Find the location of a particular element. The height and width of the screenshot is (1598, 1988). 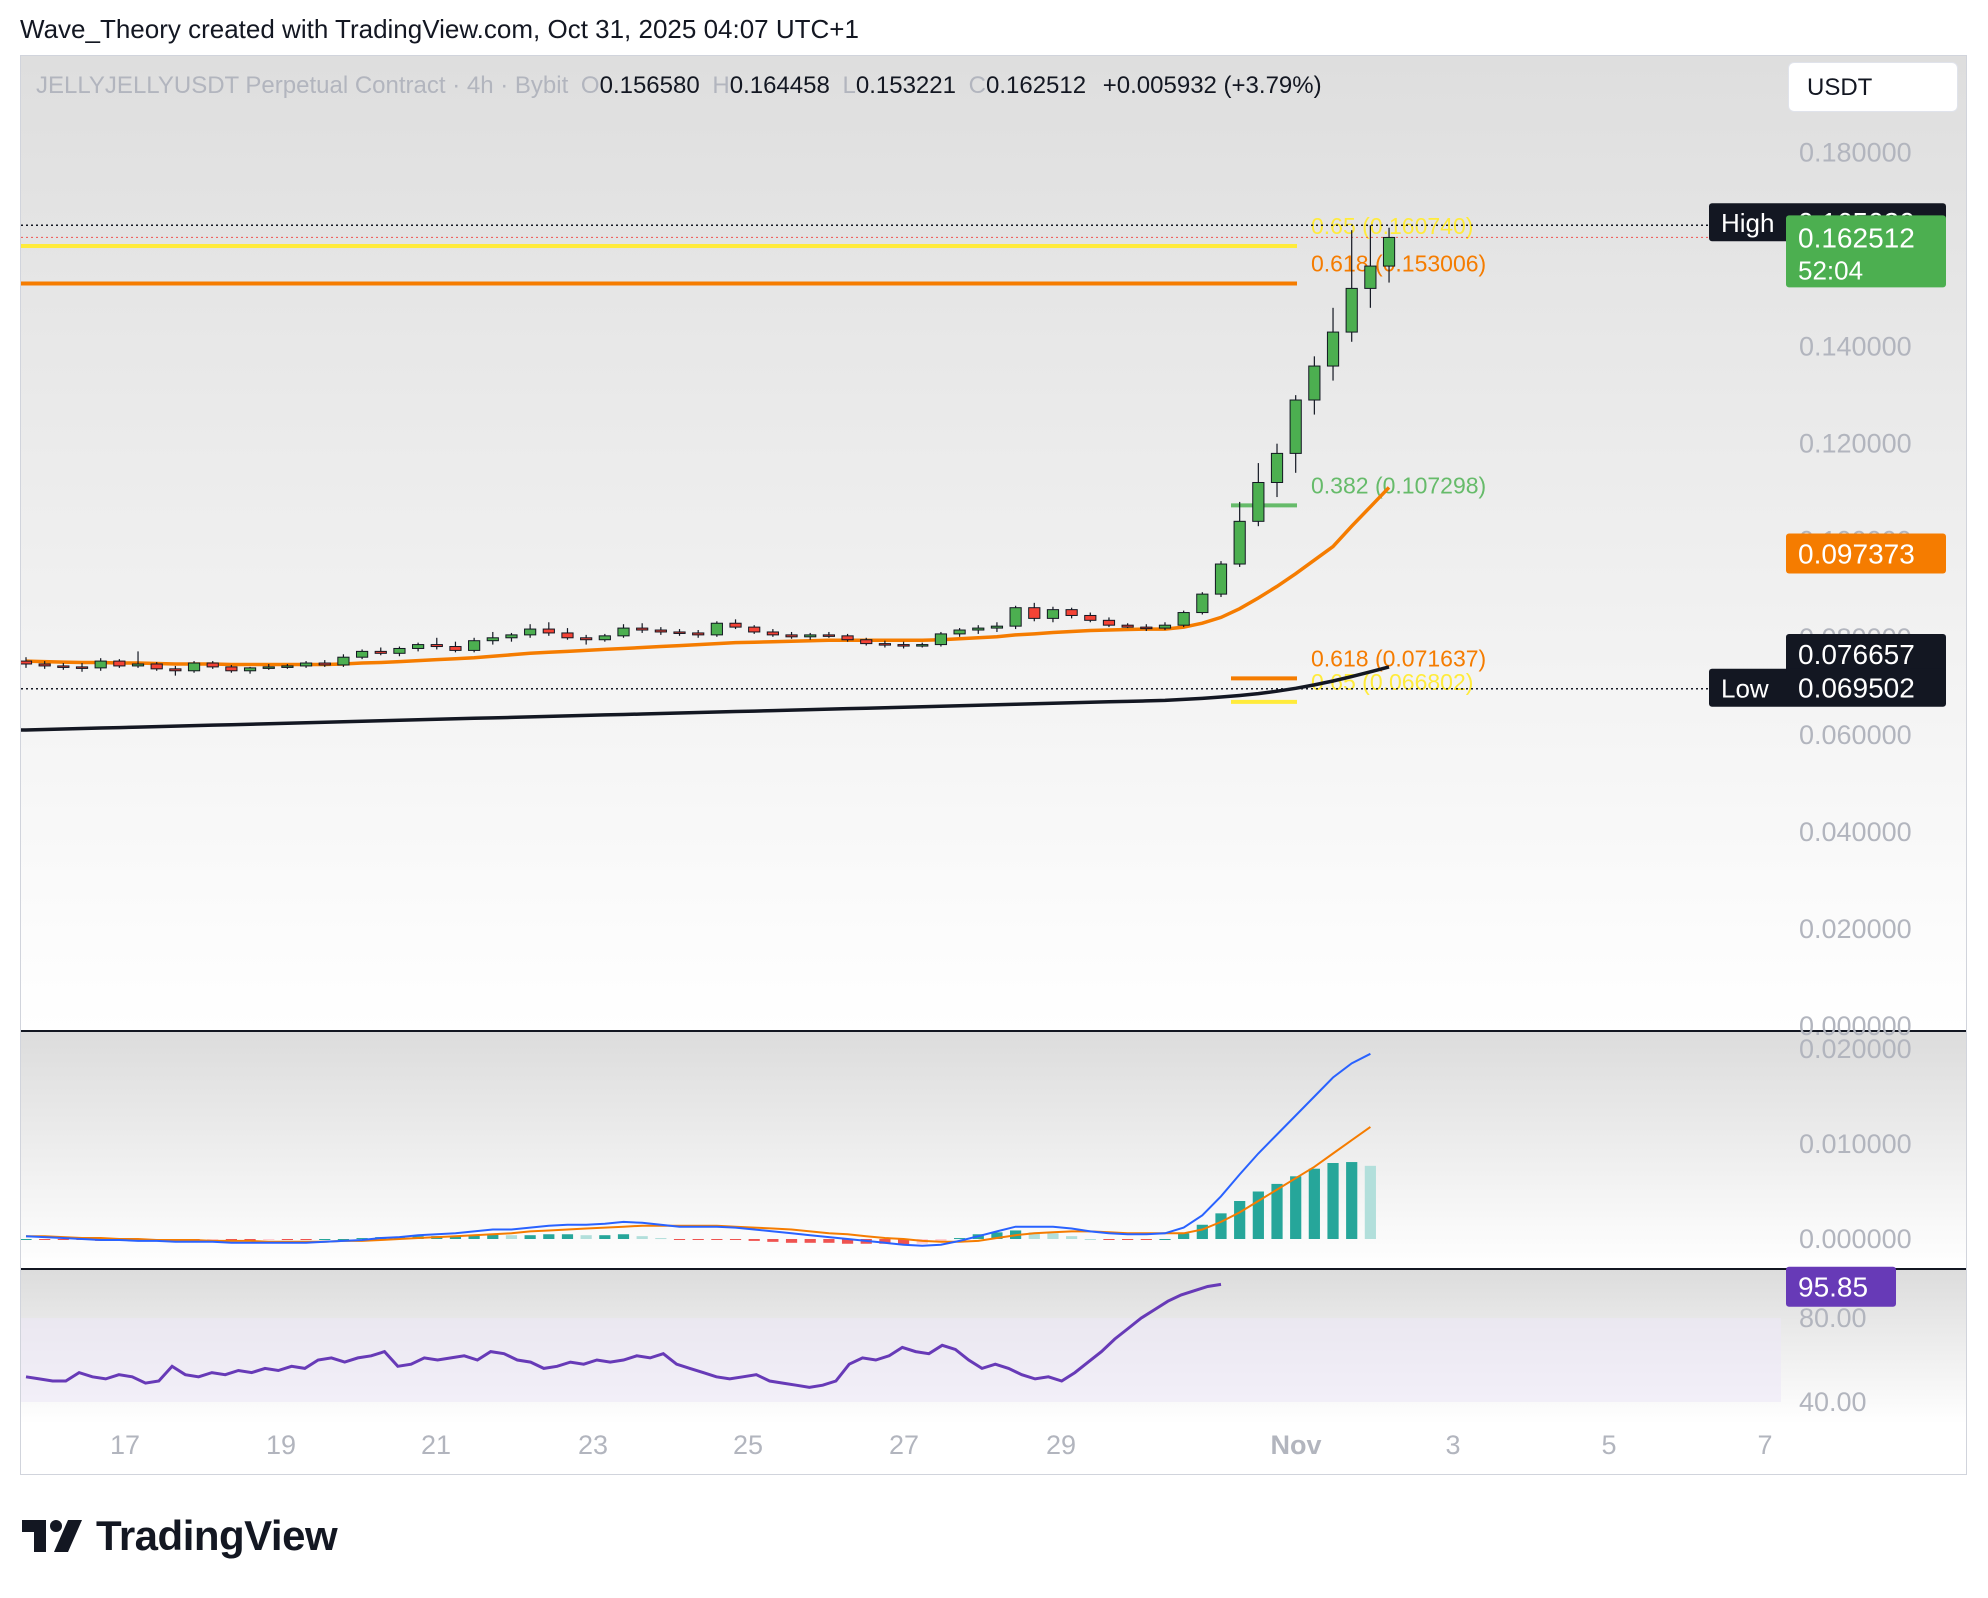

last-price-box is located at coordinates (1866, 251).